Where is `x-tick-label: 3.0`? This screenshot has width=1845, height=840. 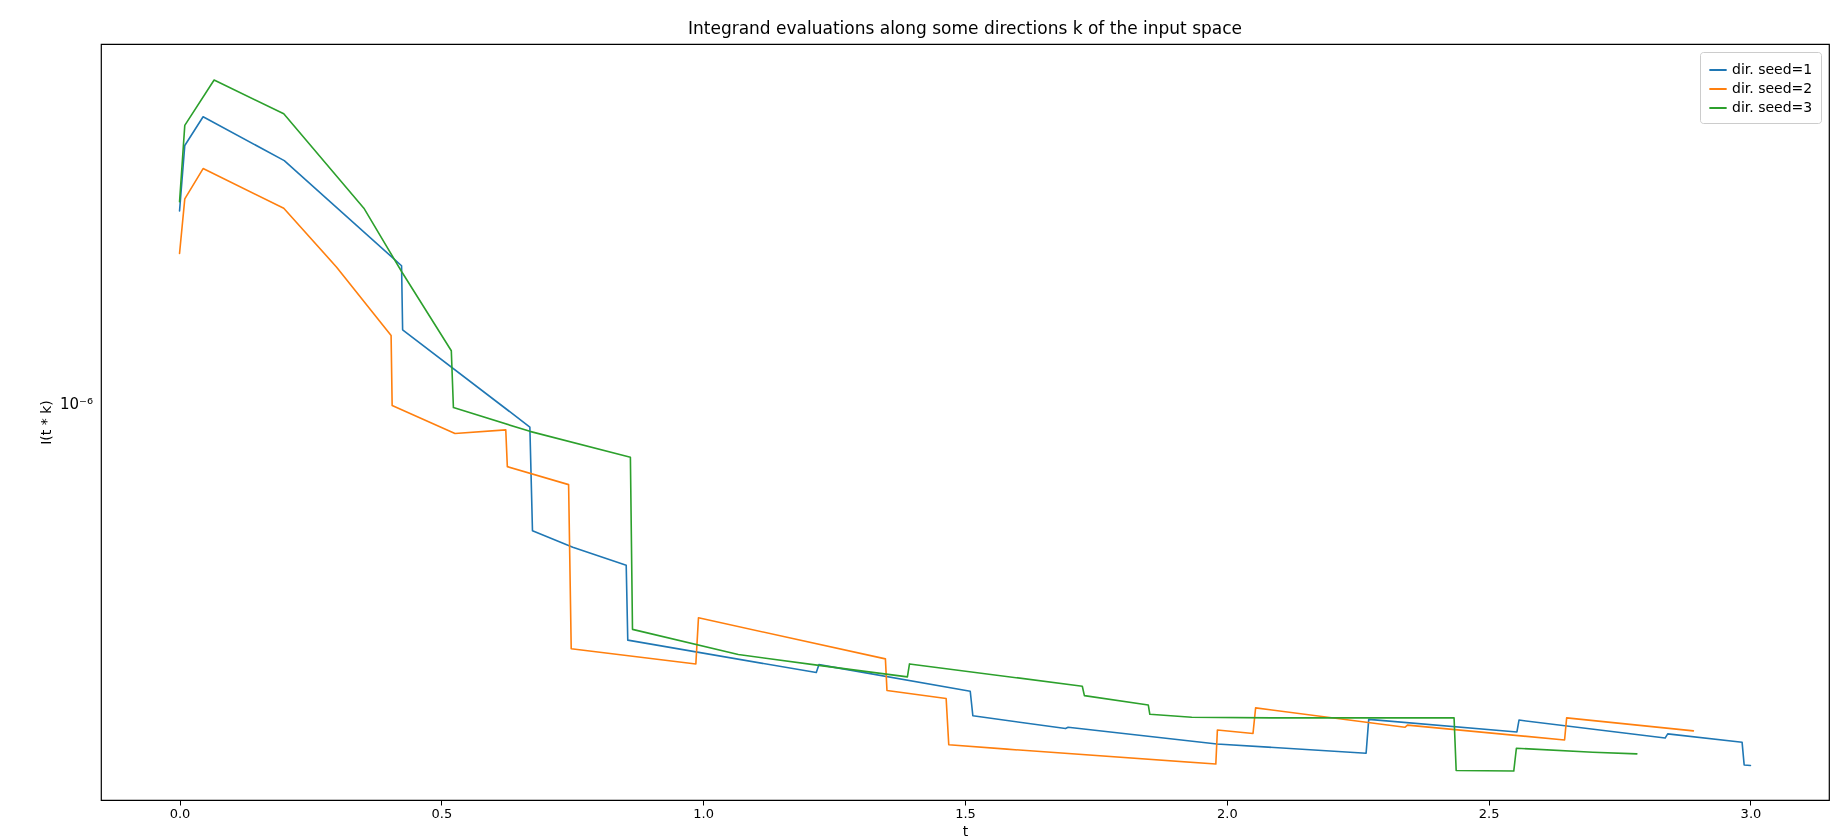
x-tick-label: 3.0 is located at coordinates (1751, 813).